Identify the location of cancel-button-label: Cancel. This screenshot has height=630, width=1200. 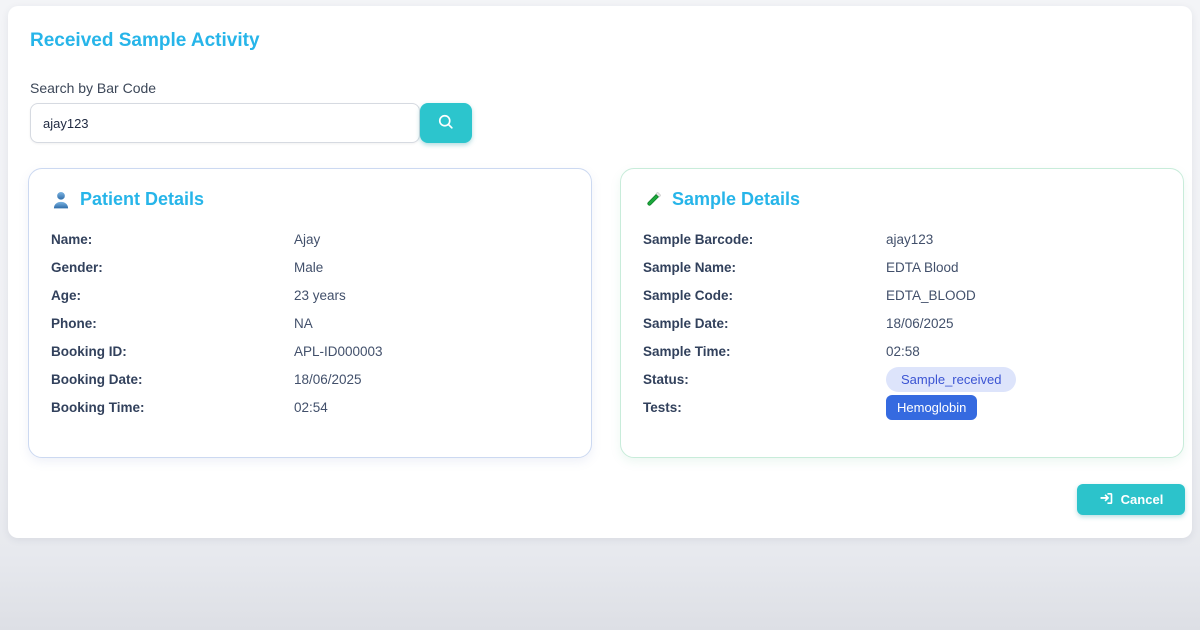
(1142, 499).